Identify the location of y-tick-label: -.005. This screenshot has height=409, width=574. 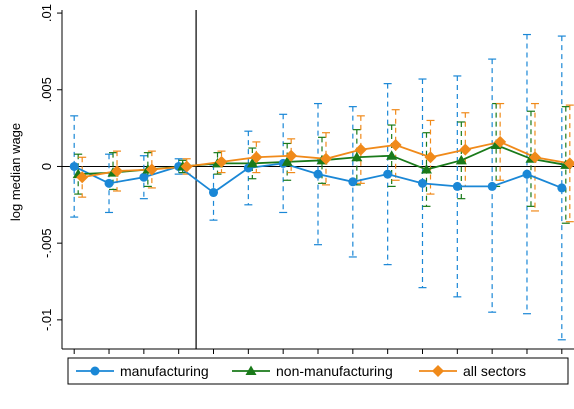
(46, 243).